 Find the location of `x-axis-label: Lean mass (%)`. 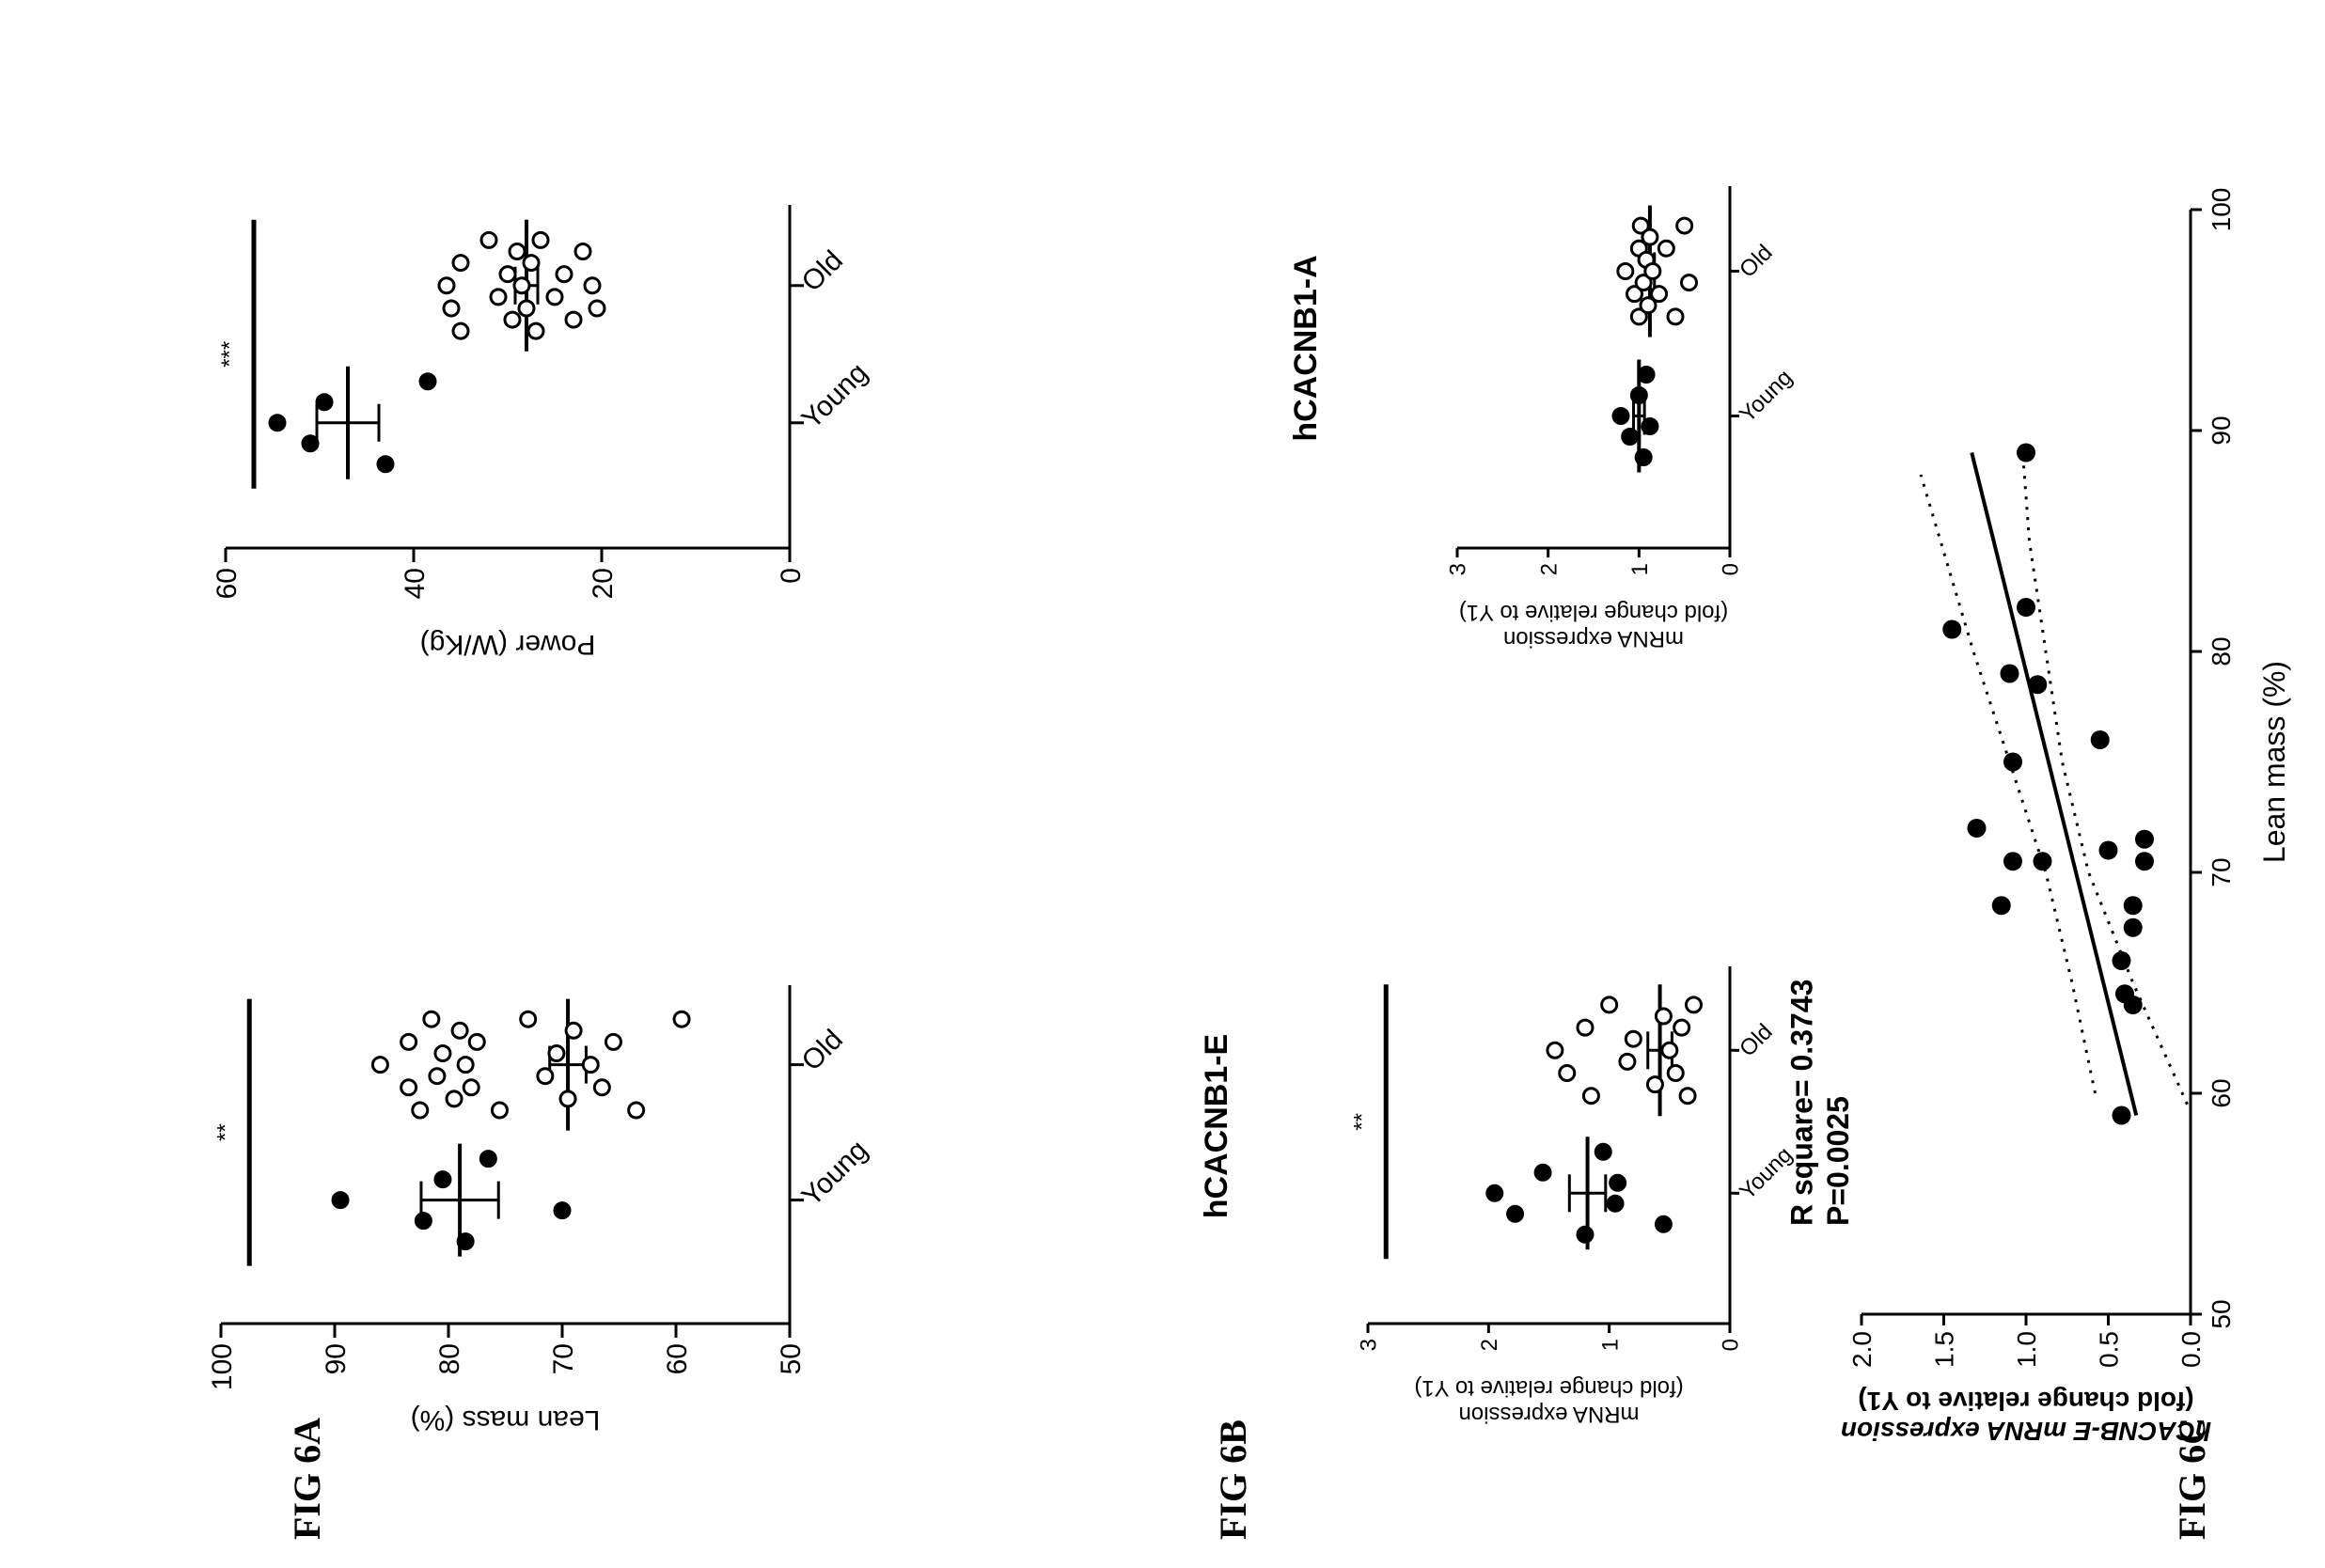

x-axis-label: Lean mass (%) is located at coordinates (2274, 762).